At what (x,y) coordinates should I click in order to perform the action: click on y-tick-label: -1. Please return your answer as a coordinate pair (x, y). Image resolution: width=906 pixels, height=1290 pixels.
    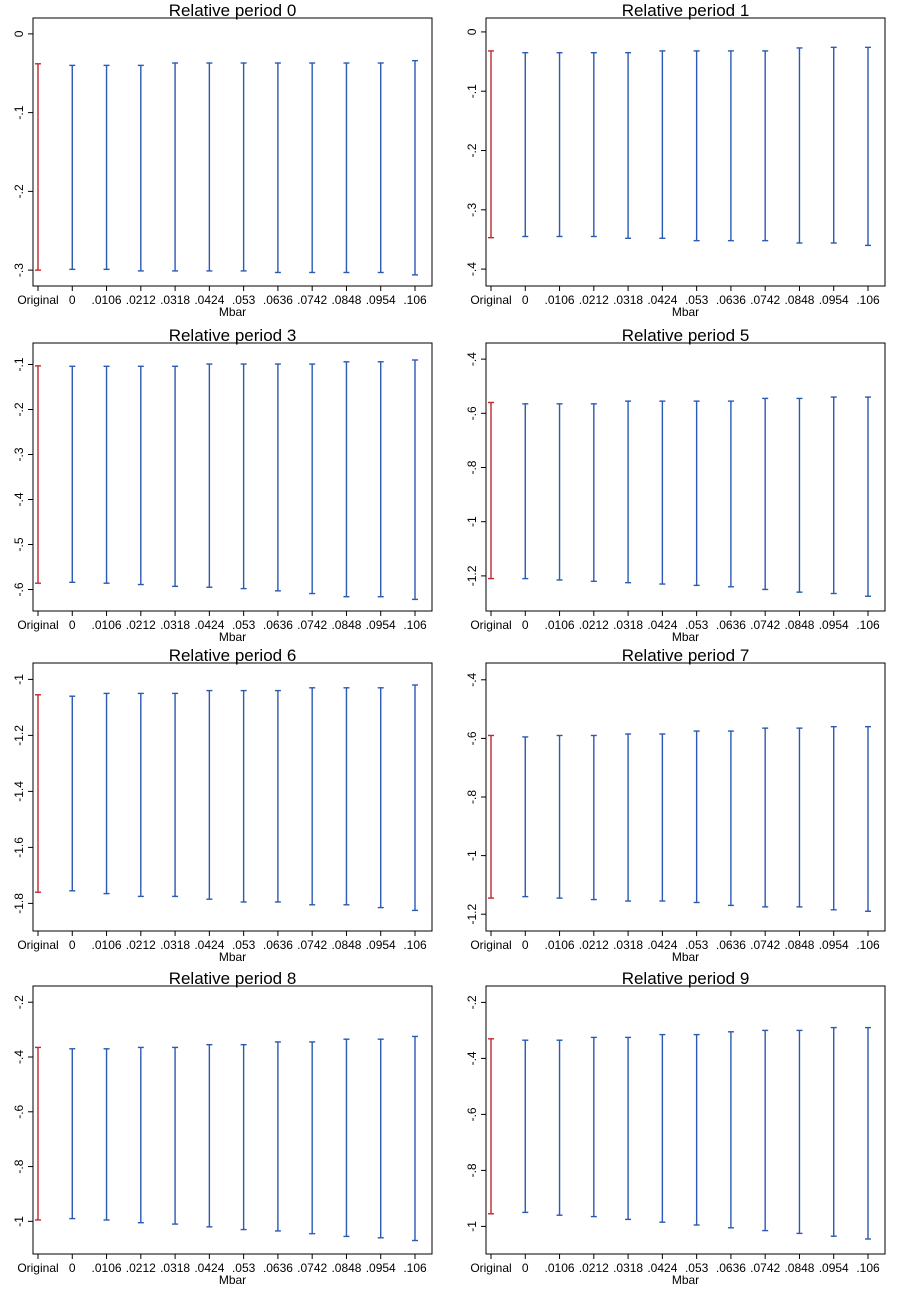
    Looking at the image, I should click on (472, 1226).